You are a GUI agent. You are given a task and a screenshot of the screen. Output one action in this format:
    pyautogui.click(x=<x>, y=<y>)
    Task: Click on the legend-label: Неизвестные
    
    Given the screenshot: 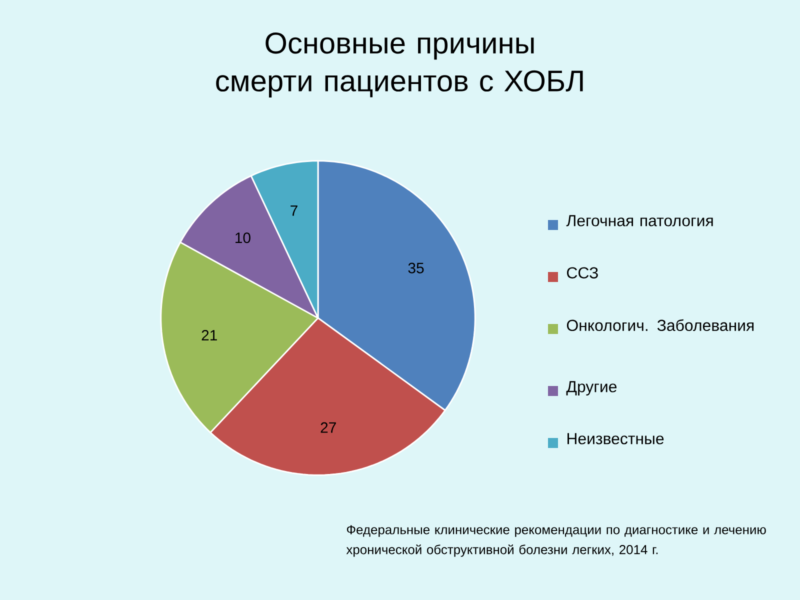 What is the action you would take?
    pyautogui.click(x=616, y=438)
    